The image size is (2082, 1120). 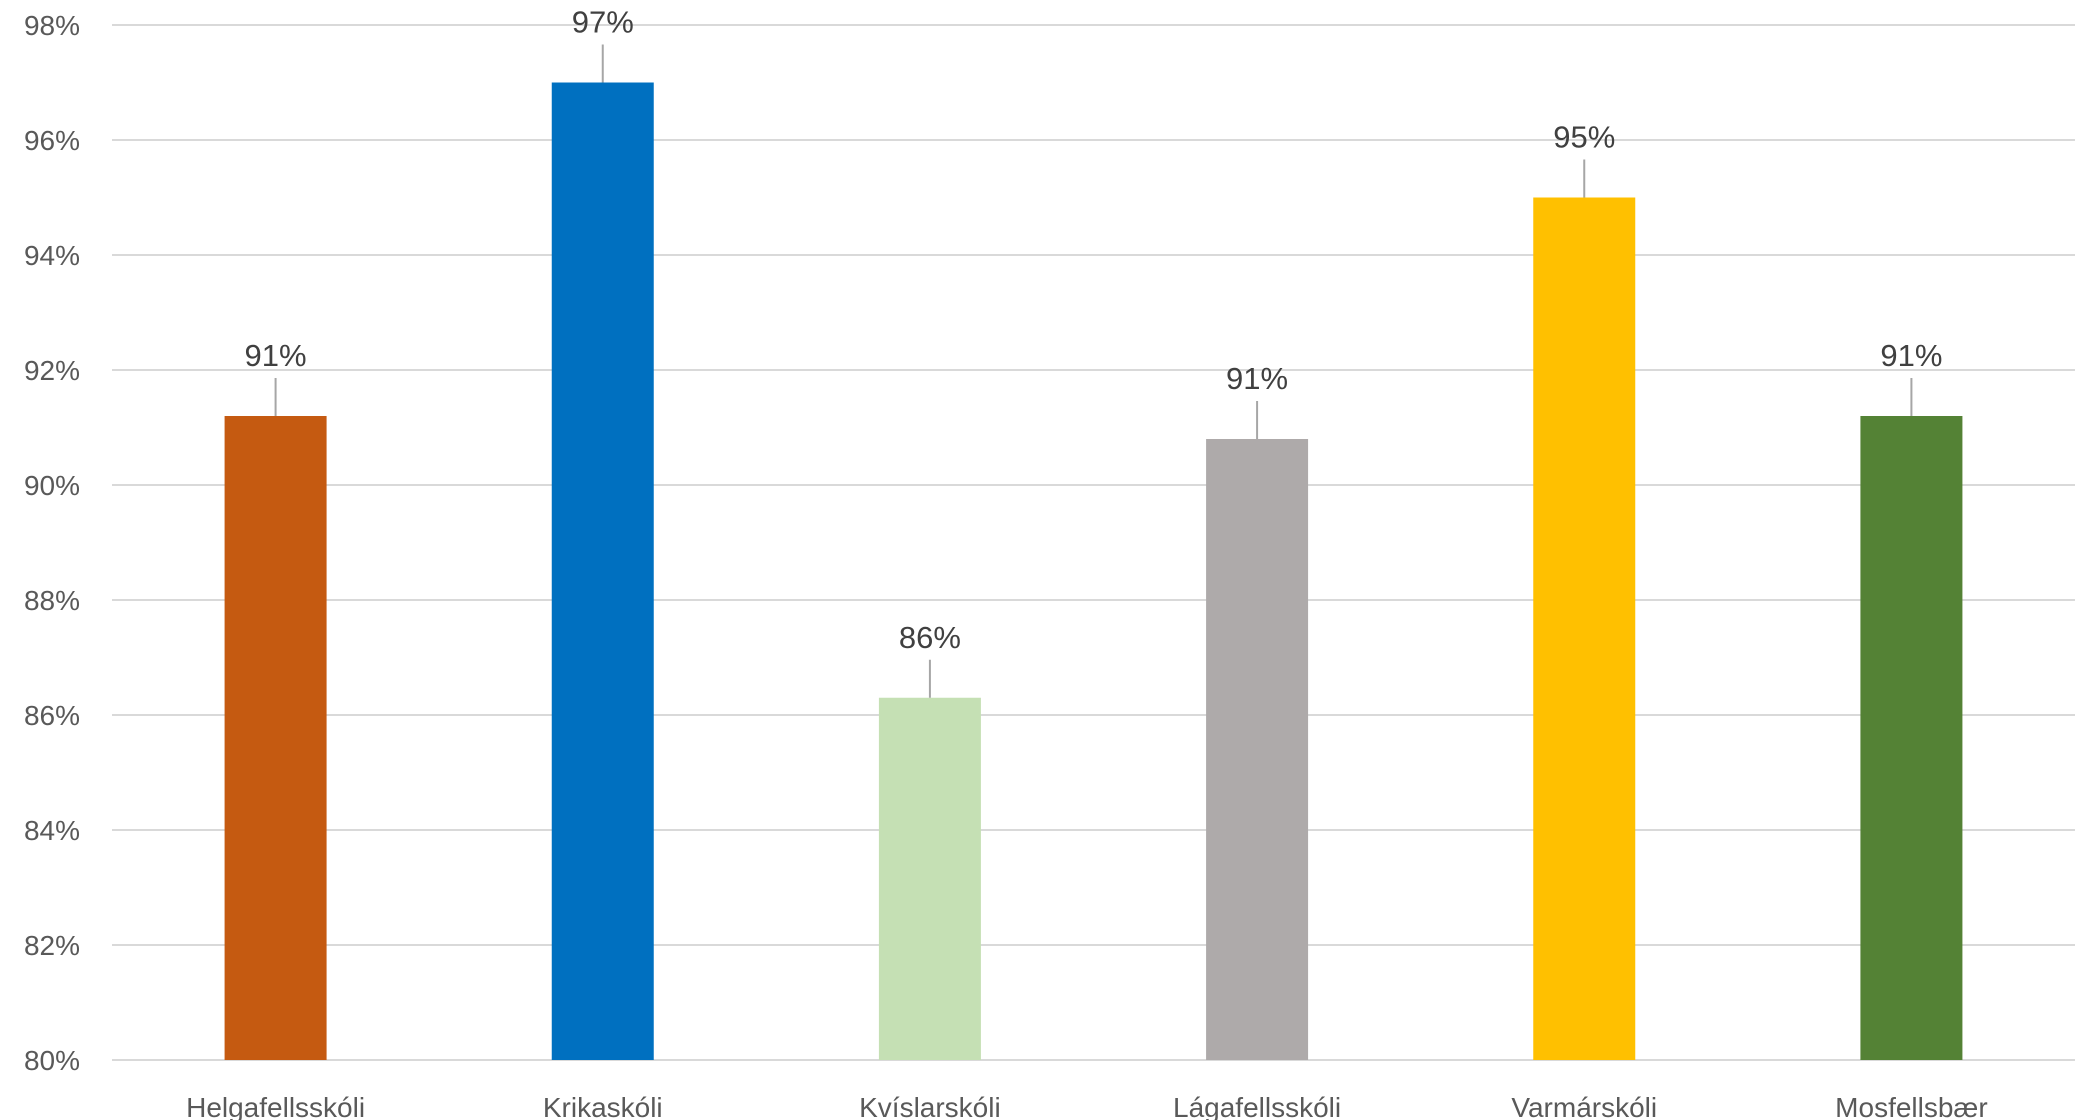 I want to click on y-tick-label: 92%, so click(x=52, y=370).